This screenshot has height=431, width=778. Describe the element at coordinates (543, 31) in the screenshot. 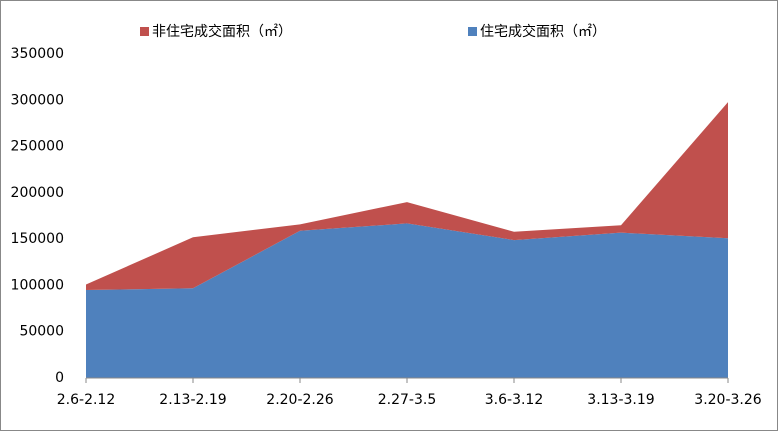

I see `legend-label: 住宅成交面积（㎡）` at that location.